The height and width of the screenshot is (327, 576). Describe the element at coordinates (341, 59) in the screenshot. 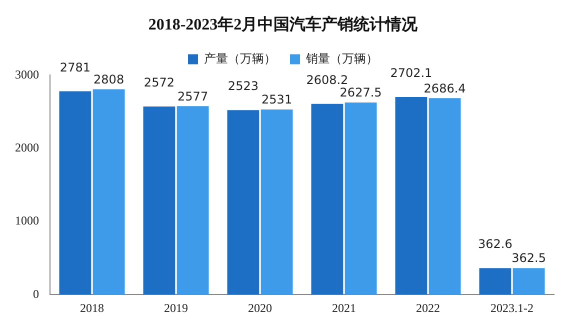

I see `legend-label: 销量（万辆）` at that location.